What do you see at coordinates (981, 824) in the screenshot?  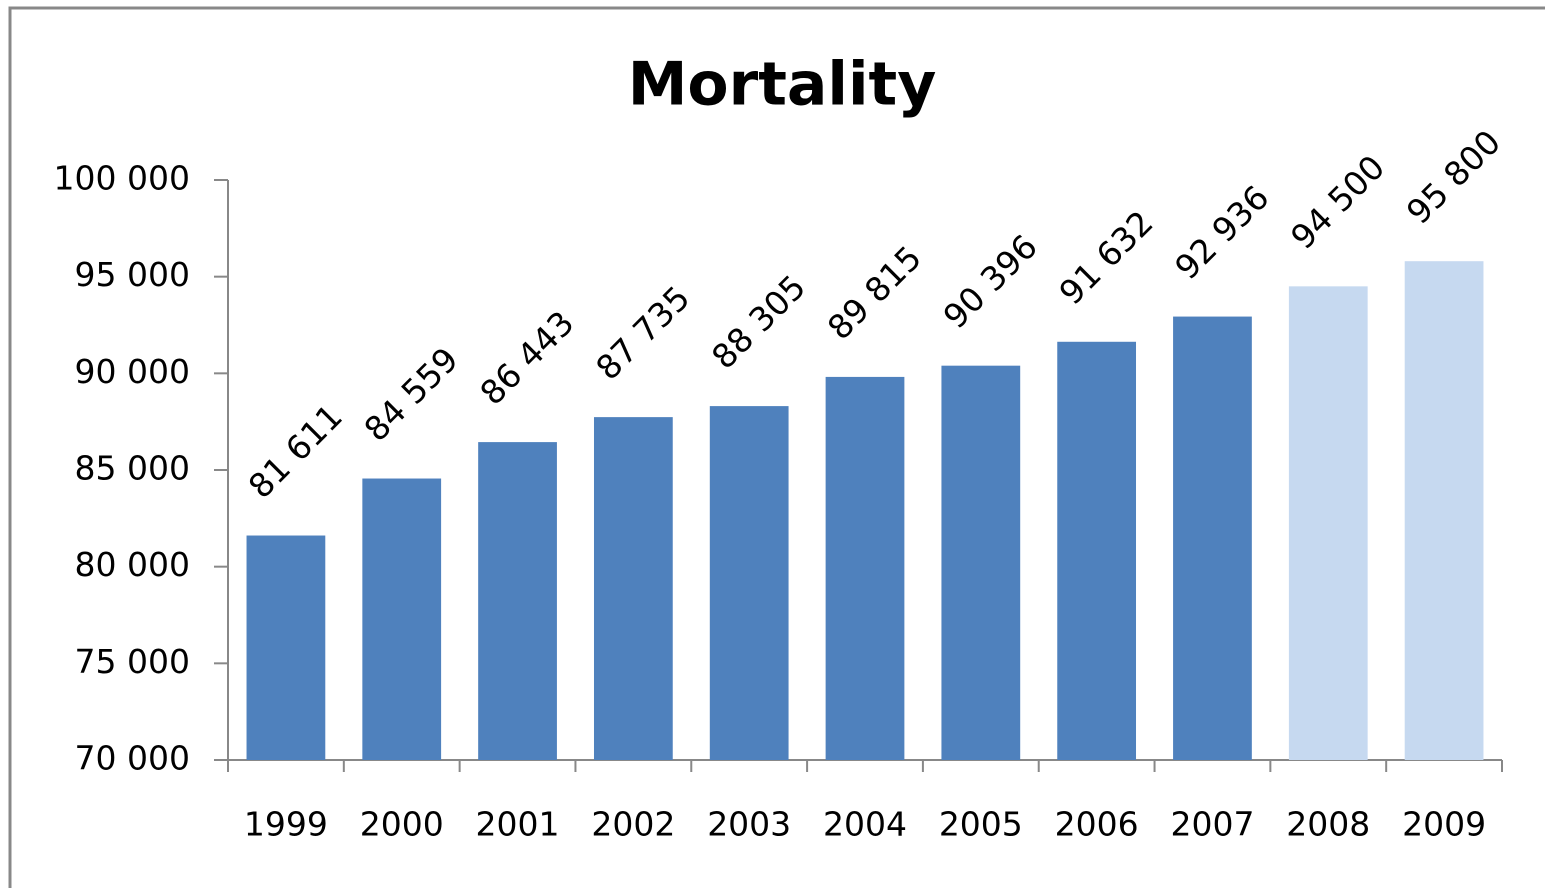 I see `x-tick-label: 2005` at bounding box center [981, 824].